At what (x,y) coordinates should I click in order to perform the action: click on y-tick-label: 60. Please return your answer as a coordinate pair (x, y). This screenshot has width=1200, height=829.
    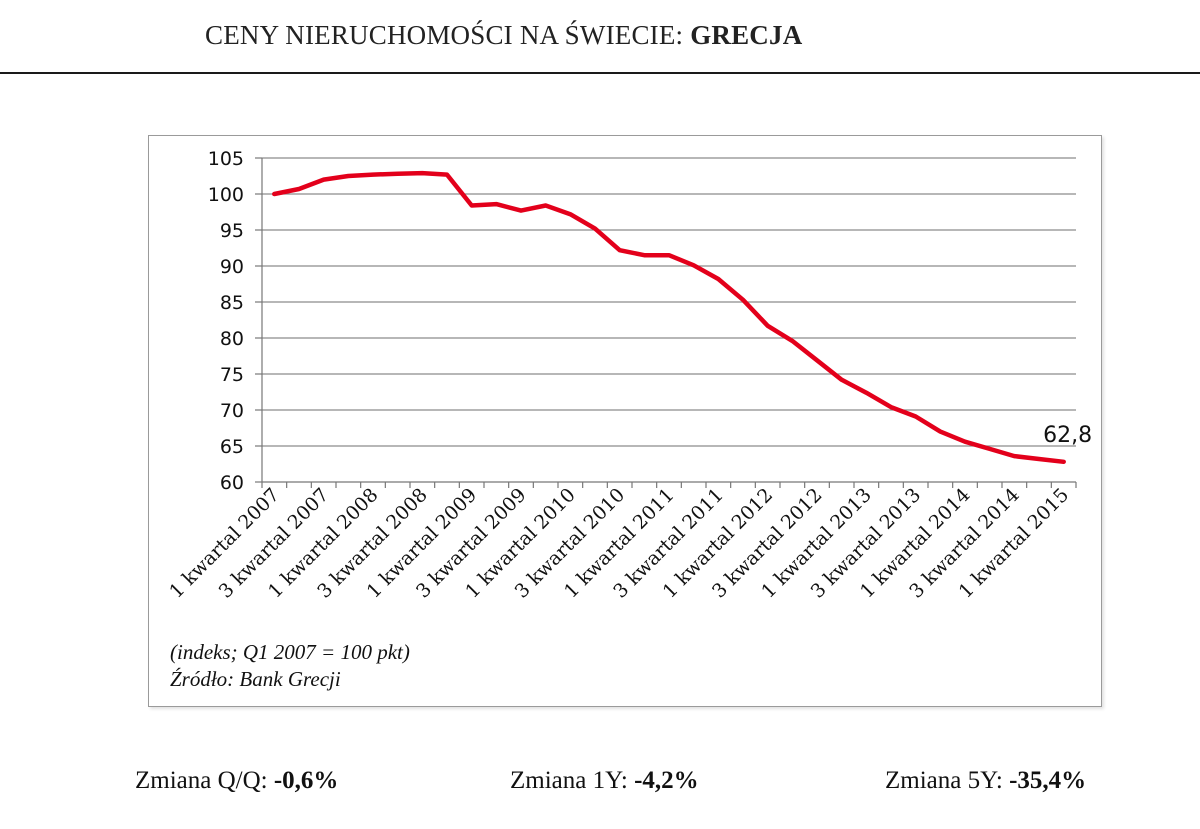
    Looking at the image, I should click on (232, 483).